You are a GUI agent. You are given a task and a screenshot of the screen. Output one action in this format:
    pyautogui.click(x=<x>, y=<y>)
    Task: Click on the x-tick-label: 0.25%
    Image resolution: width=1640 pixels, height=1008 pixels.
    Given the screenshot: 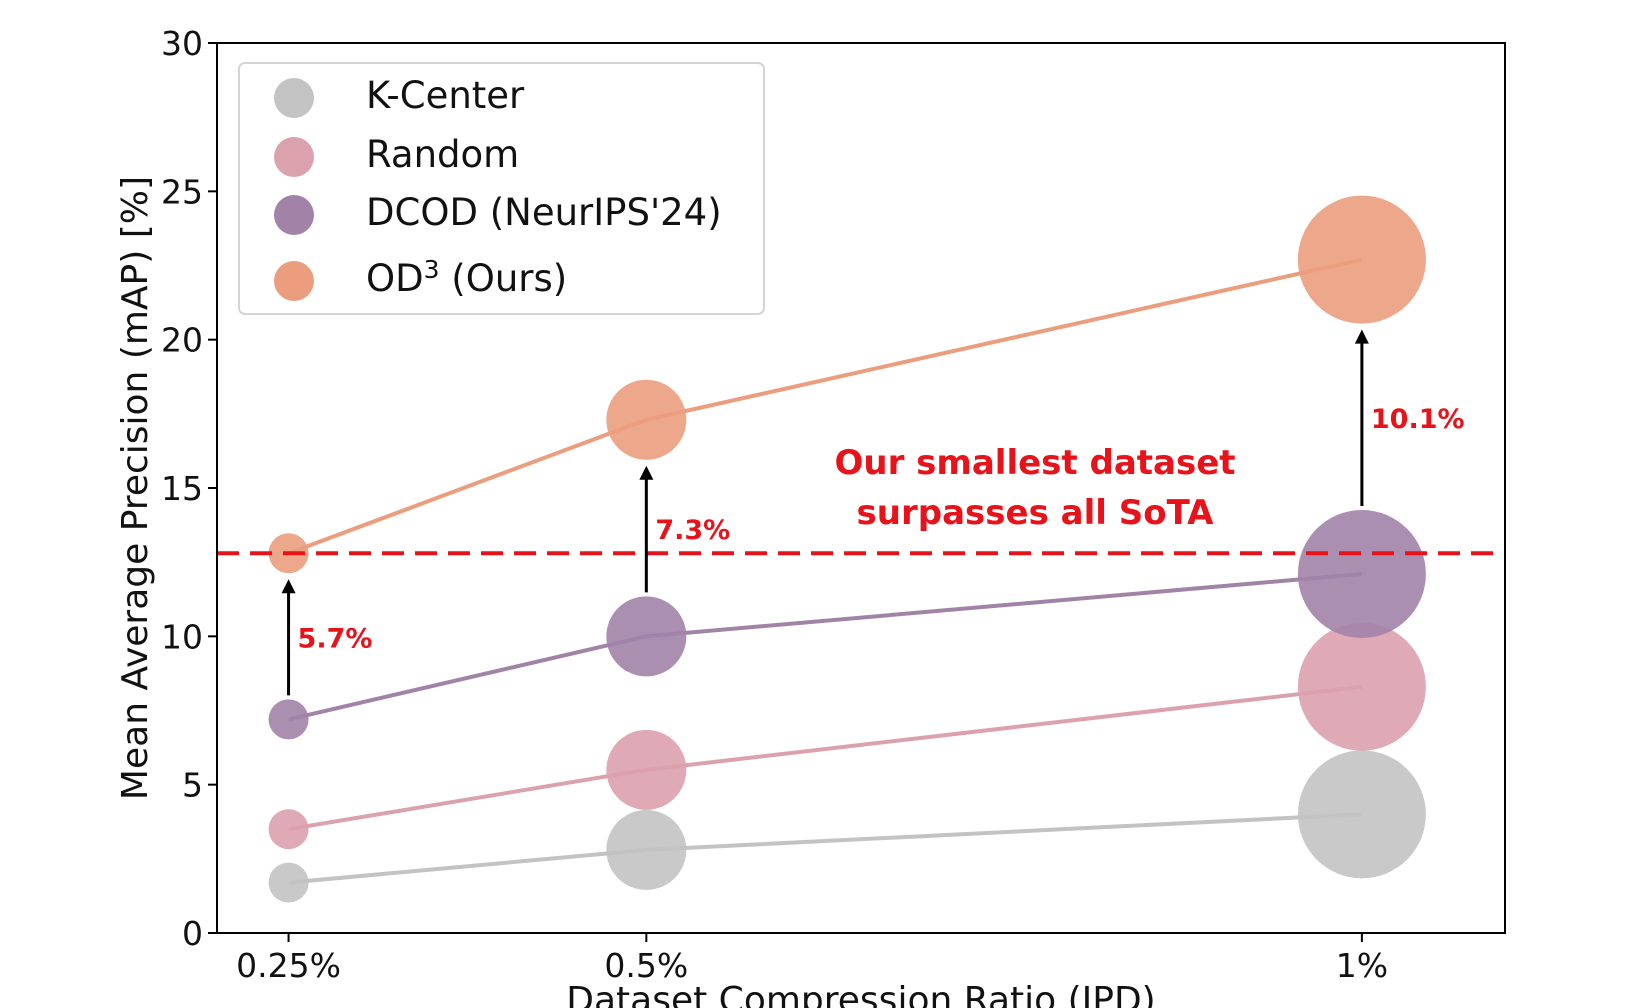 What is the action you would take?
    pyautogui.click(x=288, y=965)
    